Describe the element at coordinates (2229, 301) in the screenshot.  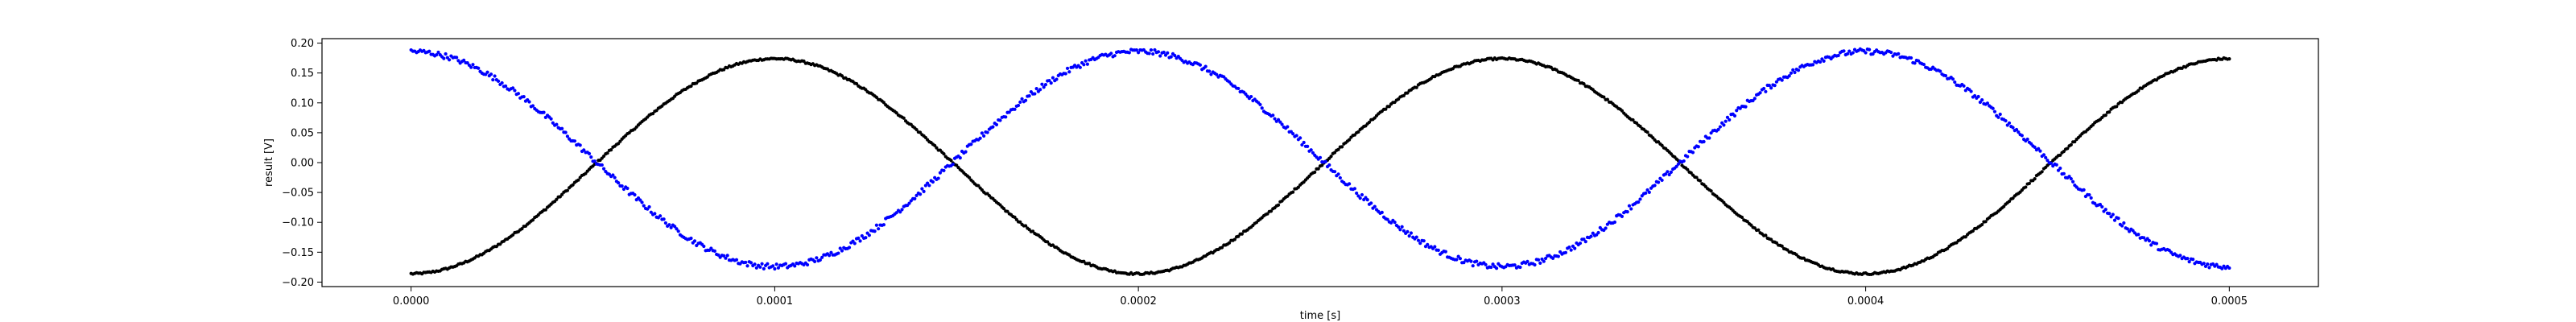
I see `x-tick-label: 0.0005` at that location.